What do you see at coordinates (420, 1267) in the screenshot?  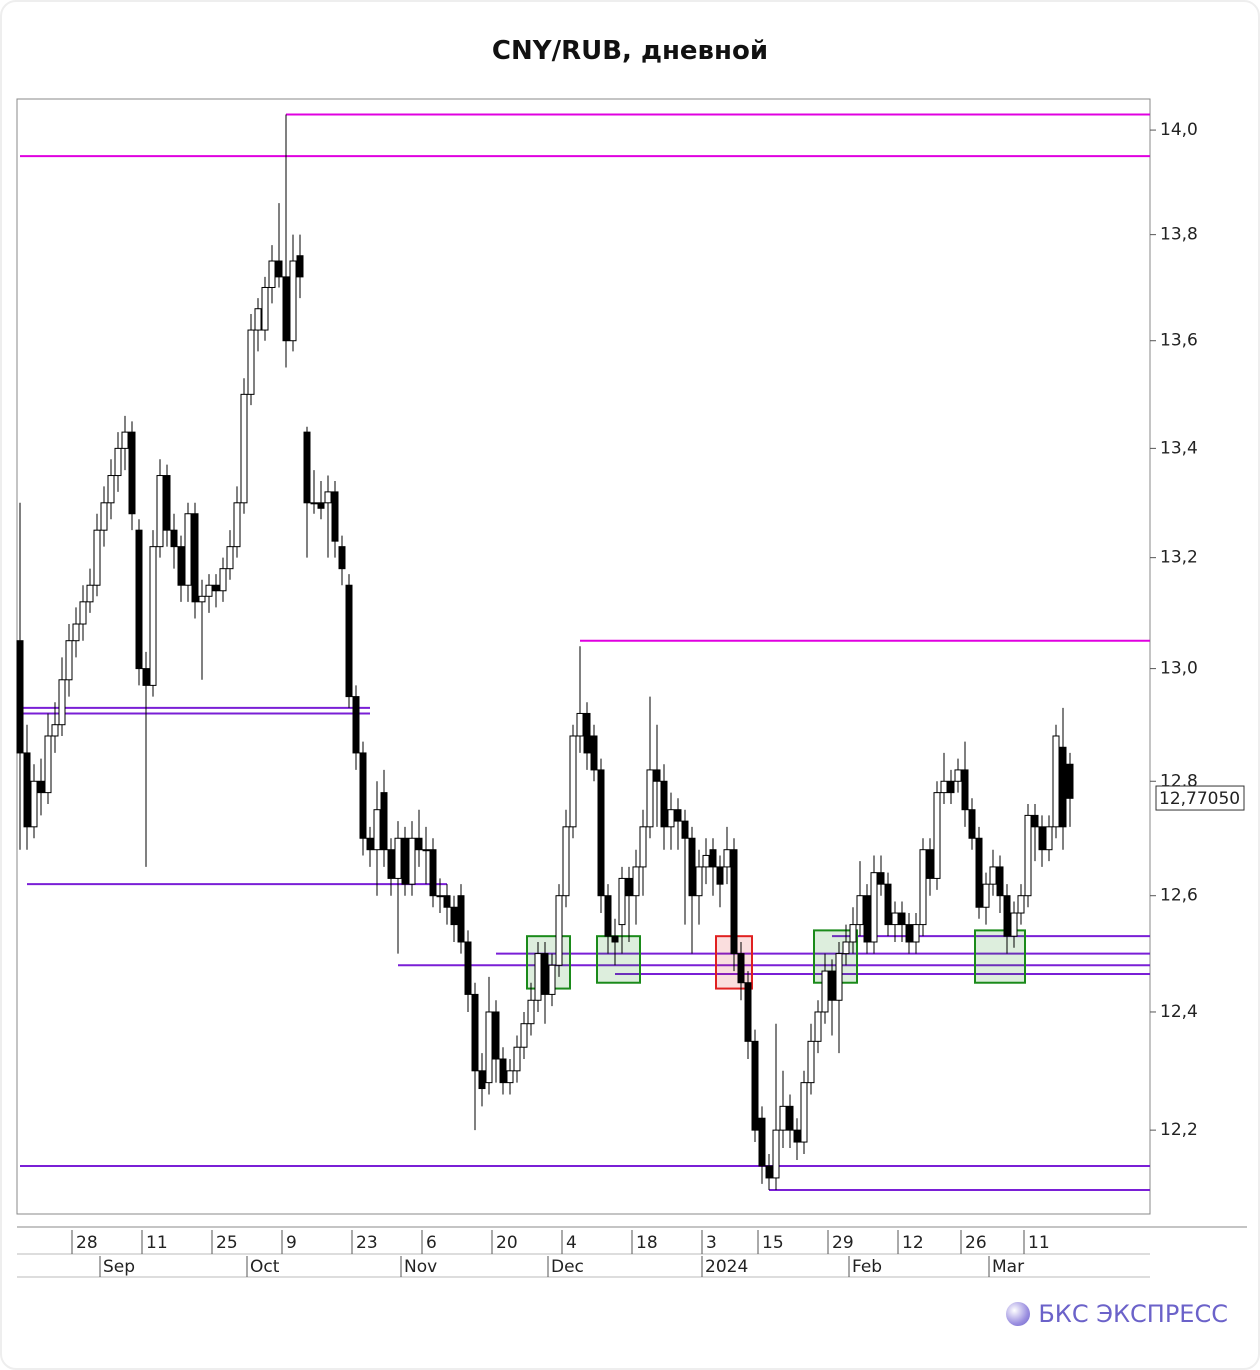 I see `x-major-label: Nov` at bounding box center [420, 1267].